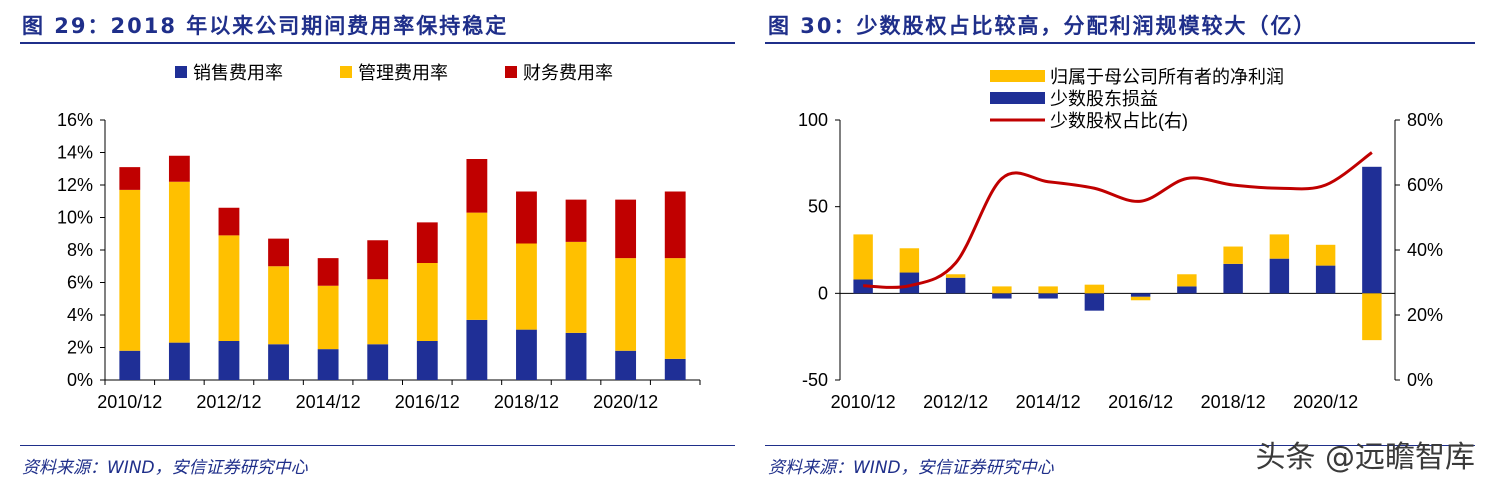 Image resolution: width=1497 pixels, height=489 pixels. What do you see at coordinates (1119, 121) in the screenshot?
I see `legend-label-2: 少数股权占比(右)` at bounding box center [1119, 121].